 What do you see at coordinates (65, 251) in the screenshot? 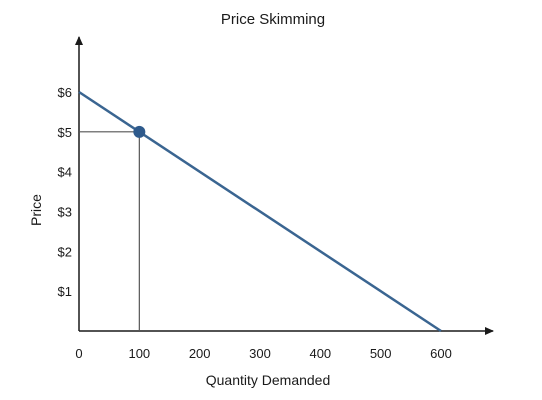
I see `y-tick-label: $2` at bounding box center [65, 251].